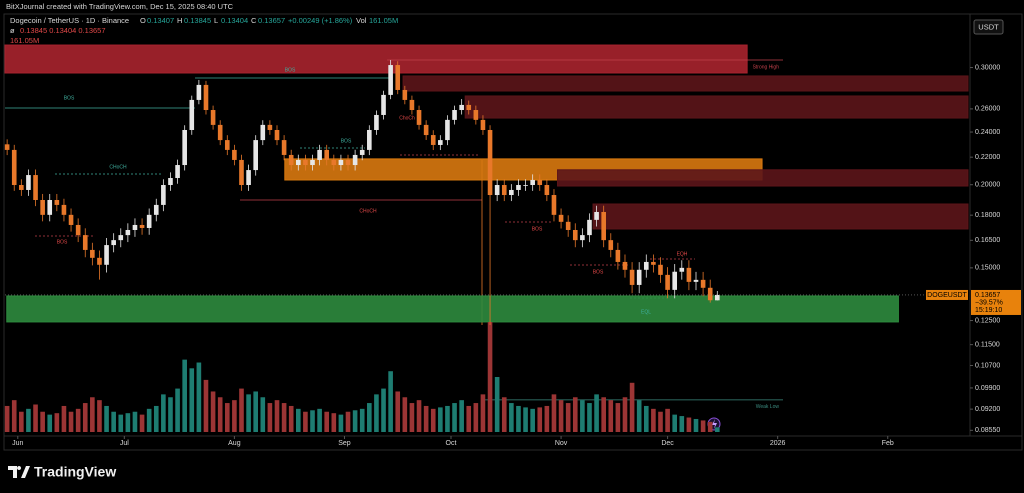  What do you see at coordinates (75, 472) in the screenshot?
I see `logo-text: TradingView` at bounding box center [75, 472].